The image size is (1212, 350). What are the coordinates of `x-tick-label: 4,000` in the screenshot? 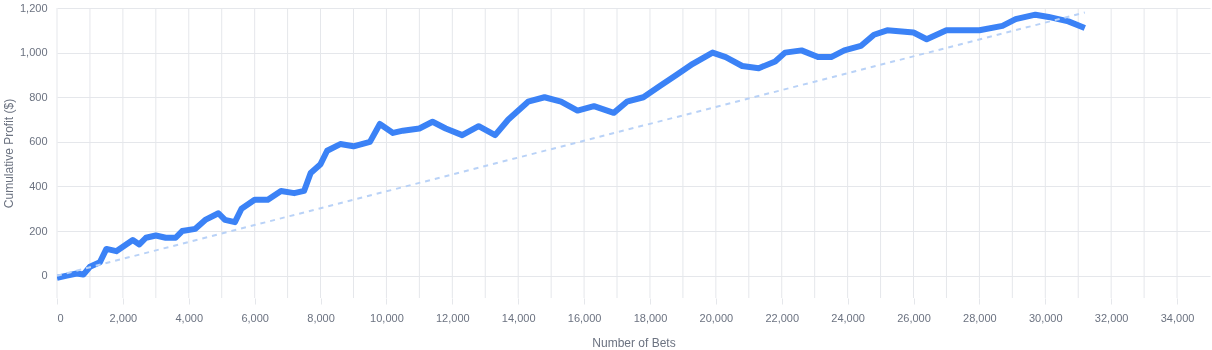 It's located at (189, 317).